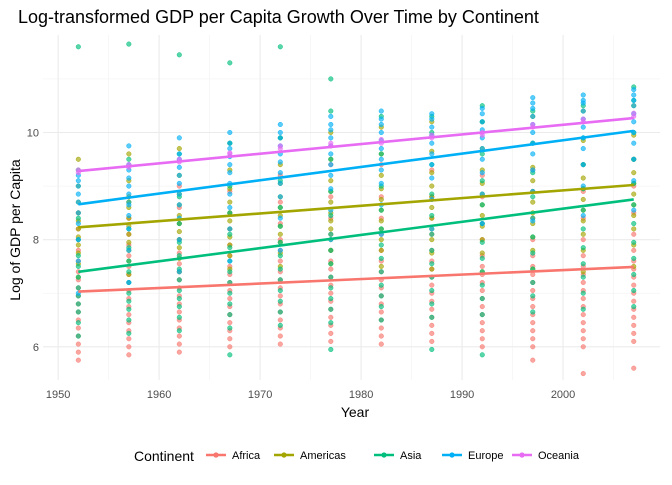  What do you see at coordinates (563, 395) in the screenshot?
I see `x-tick-label: 2000` at bounding box center [563, 395].